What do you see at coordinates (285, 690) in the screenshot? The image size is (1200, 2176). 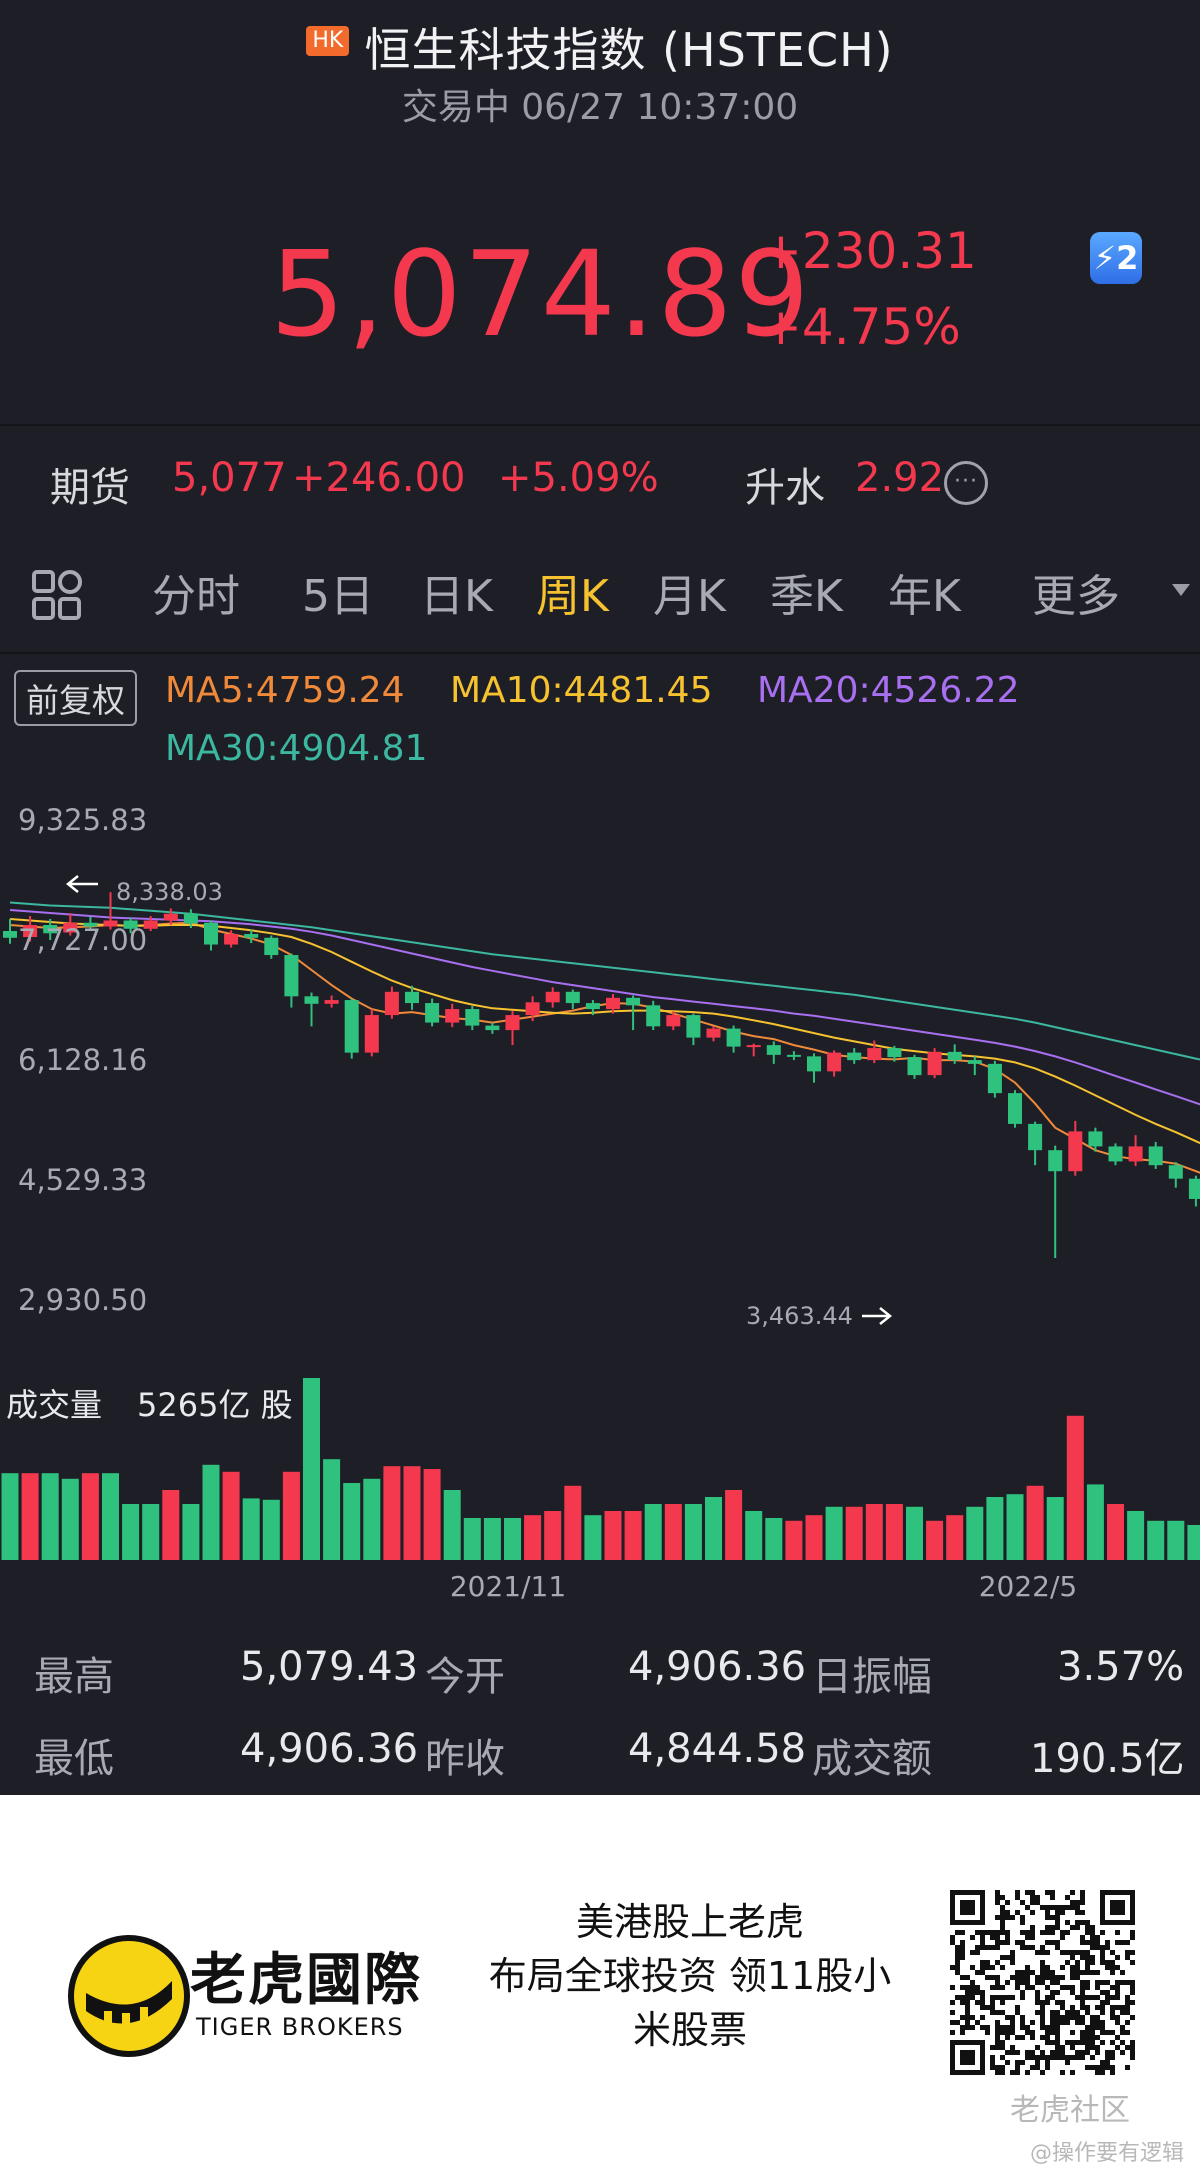 I see `ma5-legend: MA5:4759.24` at bounding box center [285, 690].